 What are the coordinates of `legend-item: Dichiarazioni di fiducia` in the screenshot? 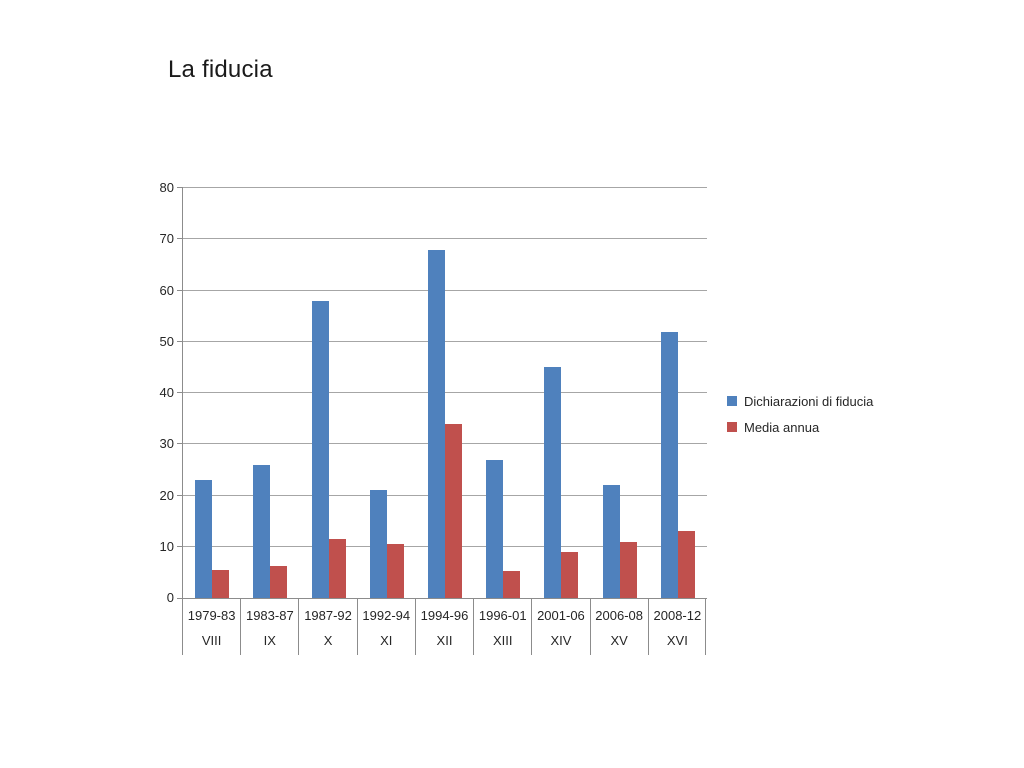 It's located at (800, 401).